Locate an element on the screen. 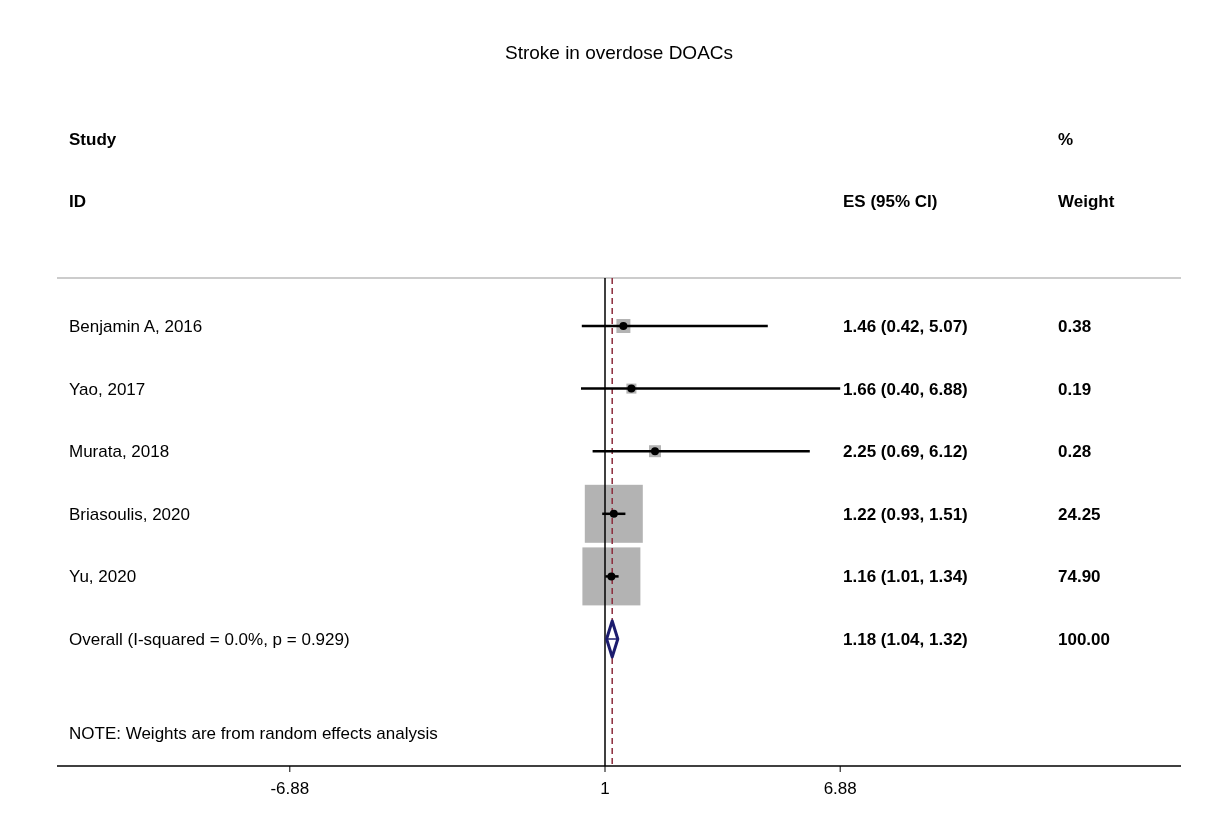 This screenshot has height=836, width=1221. point is located at coordinates (613, 513).